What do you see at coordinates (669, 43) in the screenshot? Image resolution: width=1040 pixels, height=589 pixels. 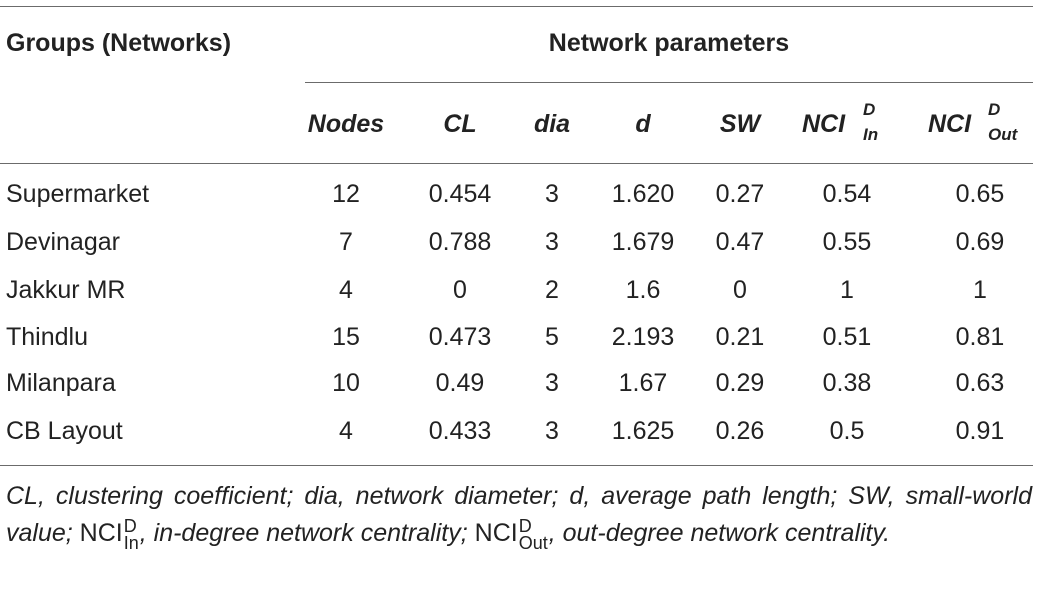 I see `network-parameters-header: Network parameters` at bounding box center [669, 43].